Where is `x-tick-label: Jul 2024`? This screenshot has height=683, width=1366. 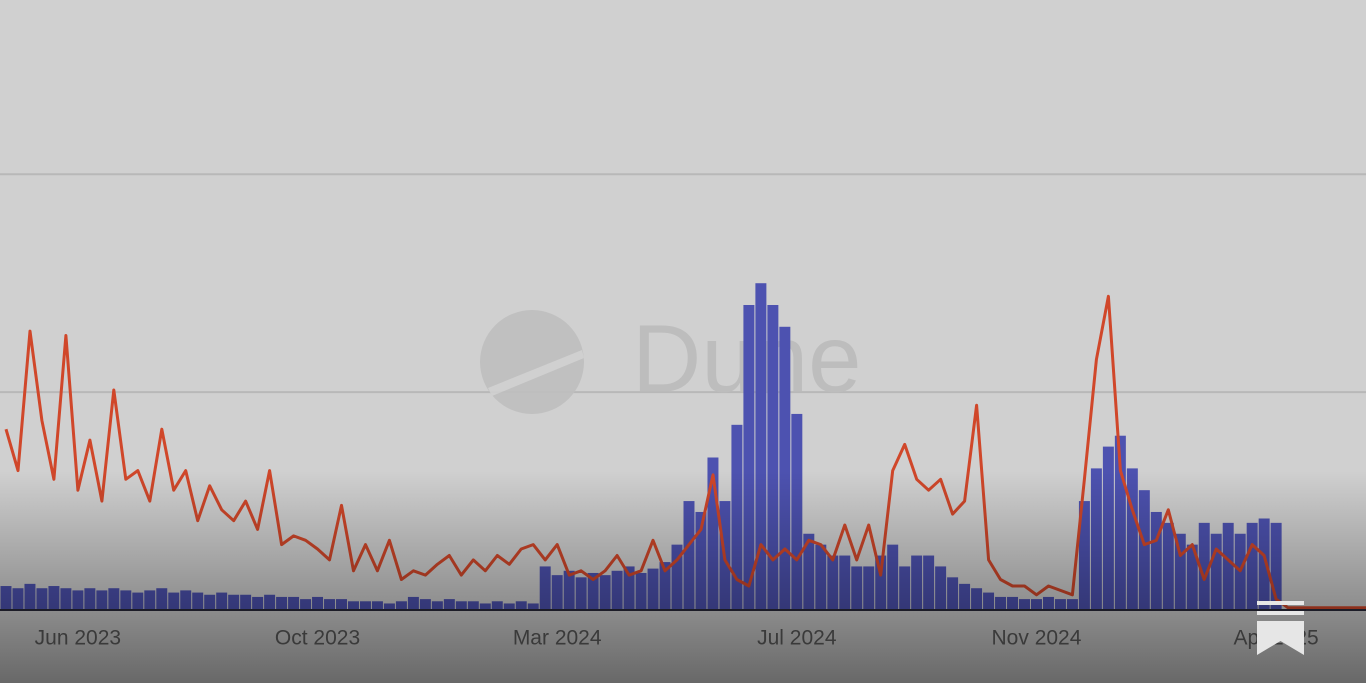 x-tick-label: Jul 2024 is located at coordinates (797, 638).